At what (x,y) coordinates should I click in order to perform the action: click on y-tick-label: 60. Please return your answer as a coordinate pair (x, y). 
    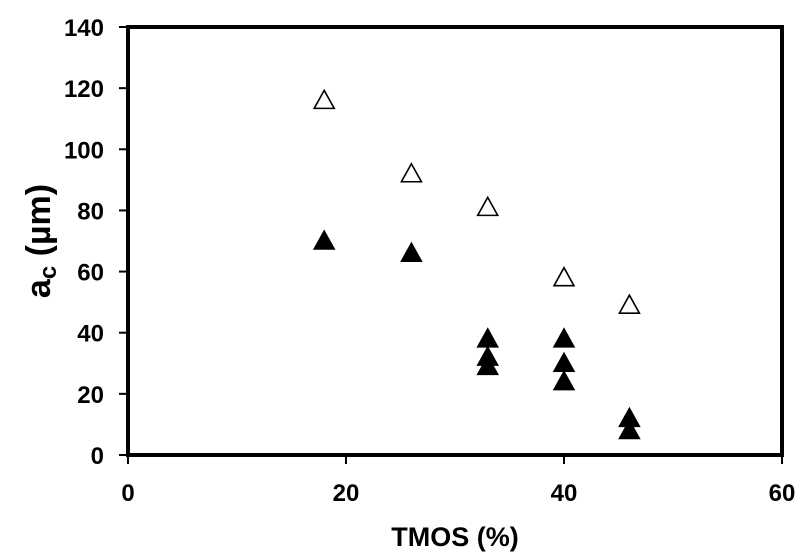
    Looking at the image, I should click on (90, 273).